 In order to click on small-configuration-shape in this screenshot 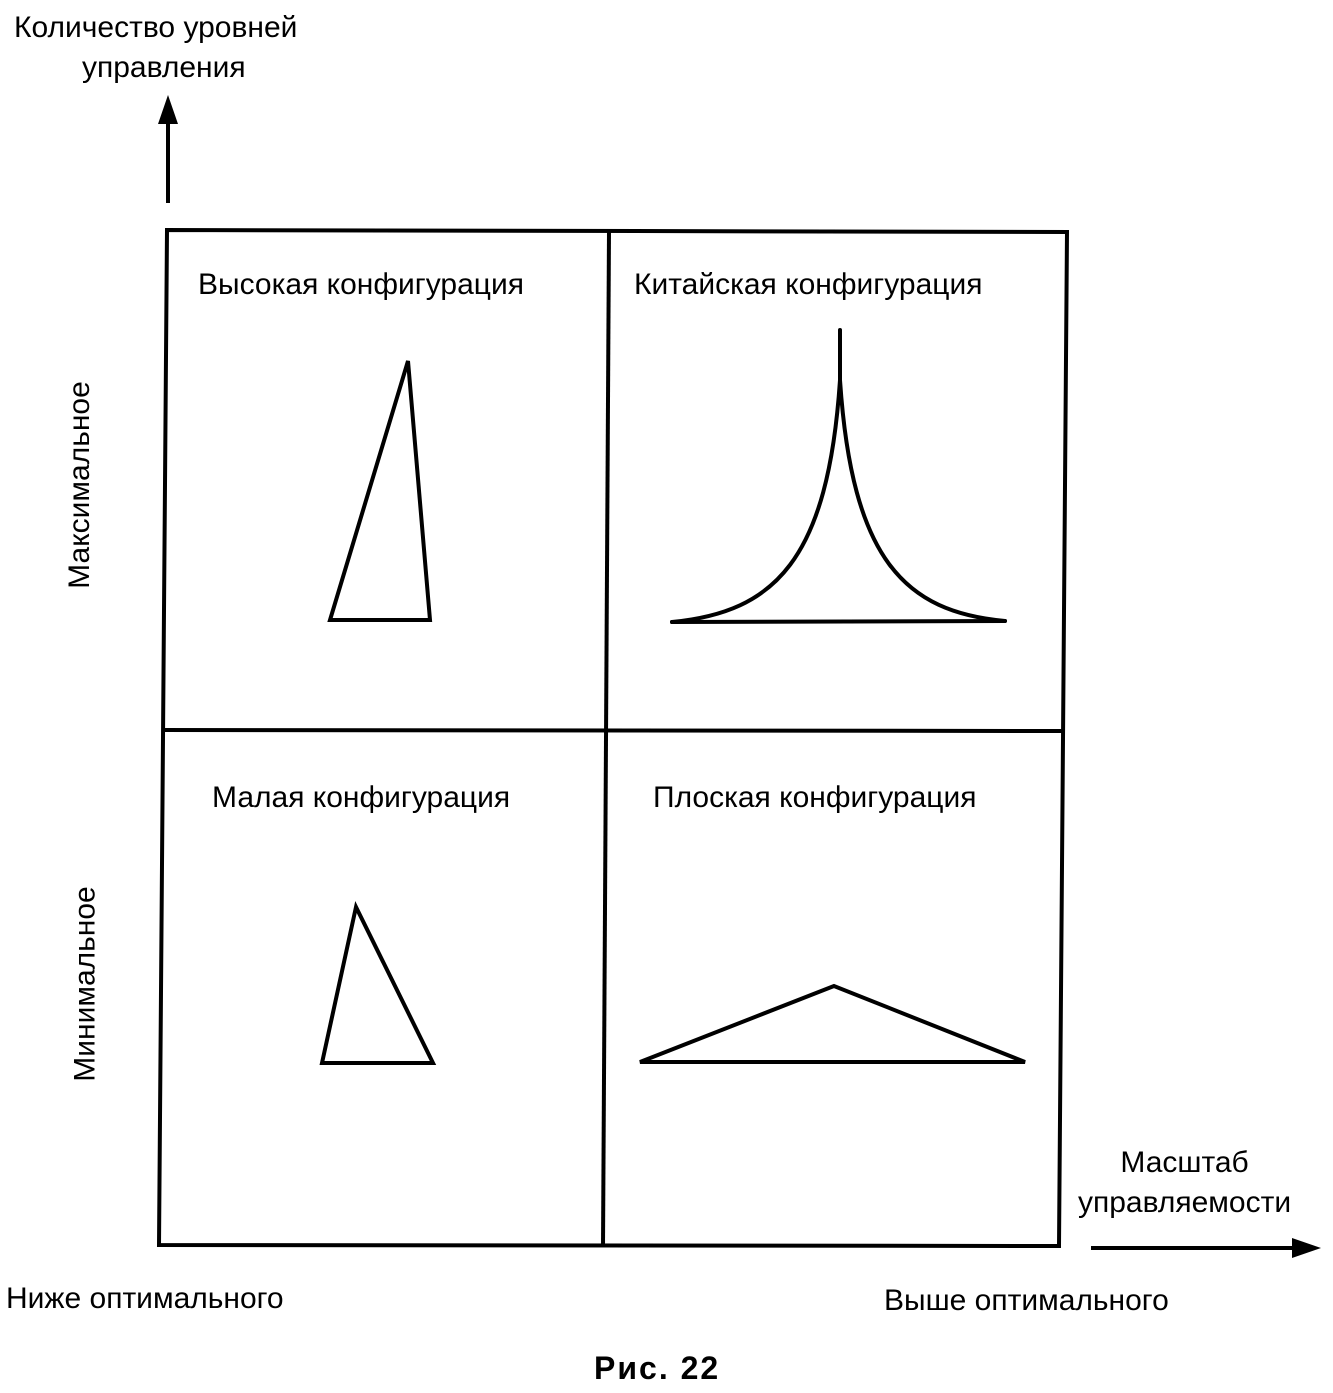, I will do `click(378, 982)`.